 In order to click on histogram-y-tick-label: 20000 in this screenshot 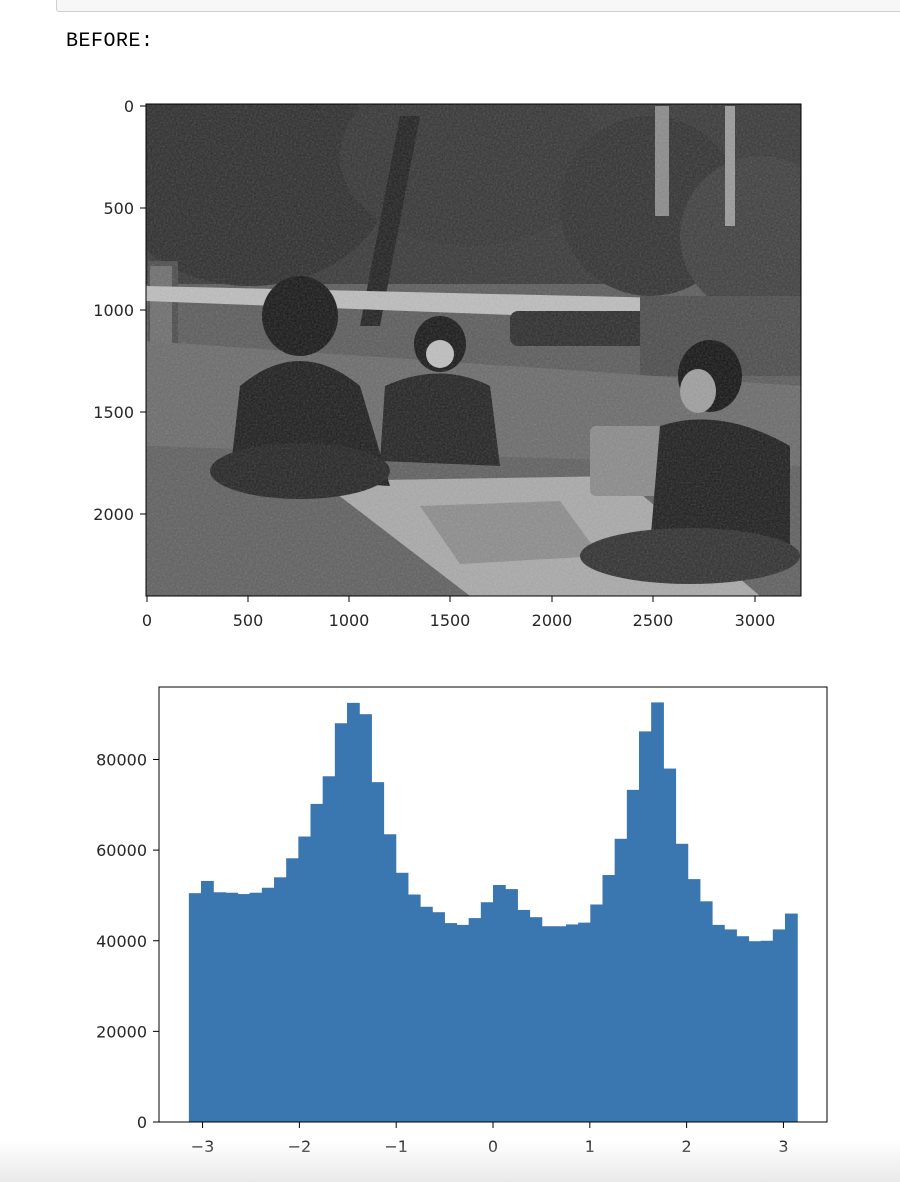, I will do `click(121, 1031)`.